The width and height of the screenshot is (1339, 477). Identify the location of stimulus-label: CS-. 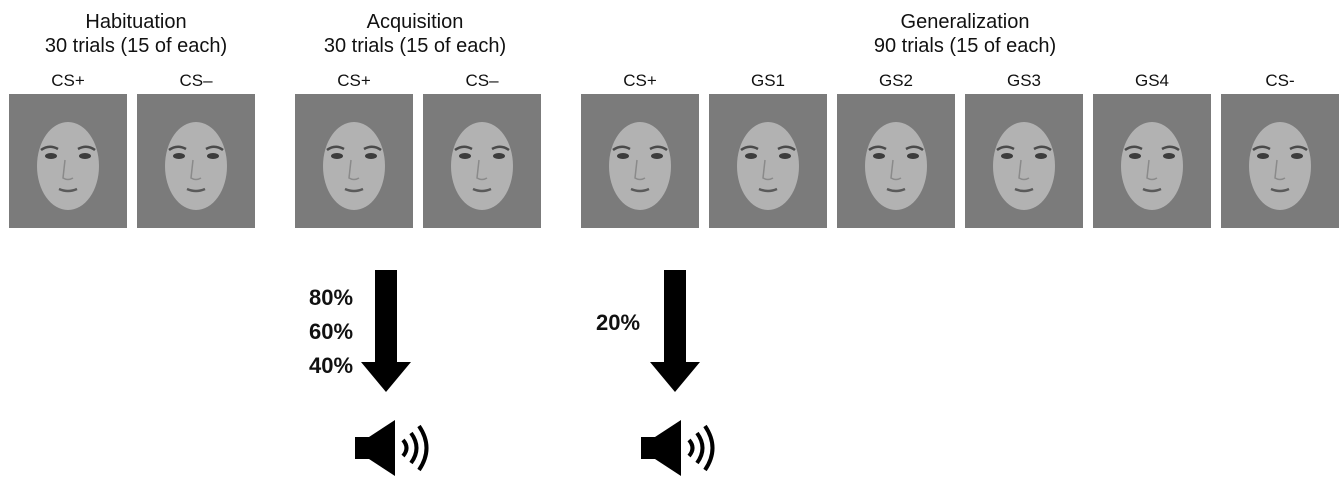
(1280, 80).